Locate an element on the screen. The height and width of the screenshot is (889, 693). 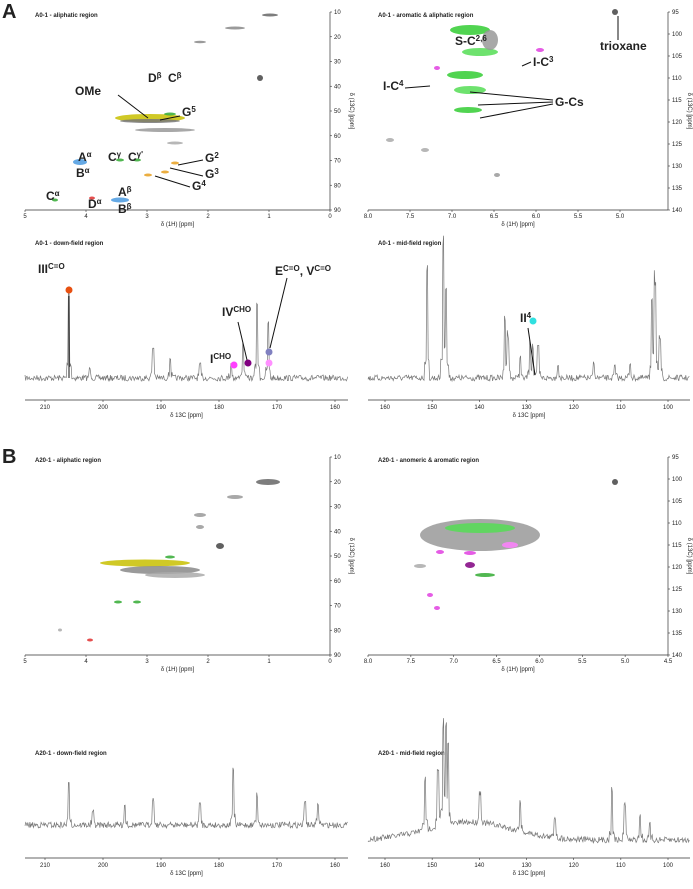
panel-title: A0-1 - mid-field region is located at coordinates (410, 244).